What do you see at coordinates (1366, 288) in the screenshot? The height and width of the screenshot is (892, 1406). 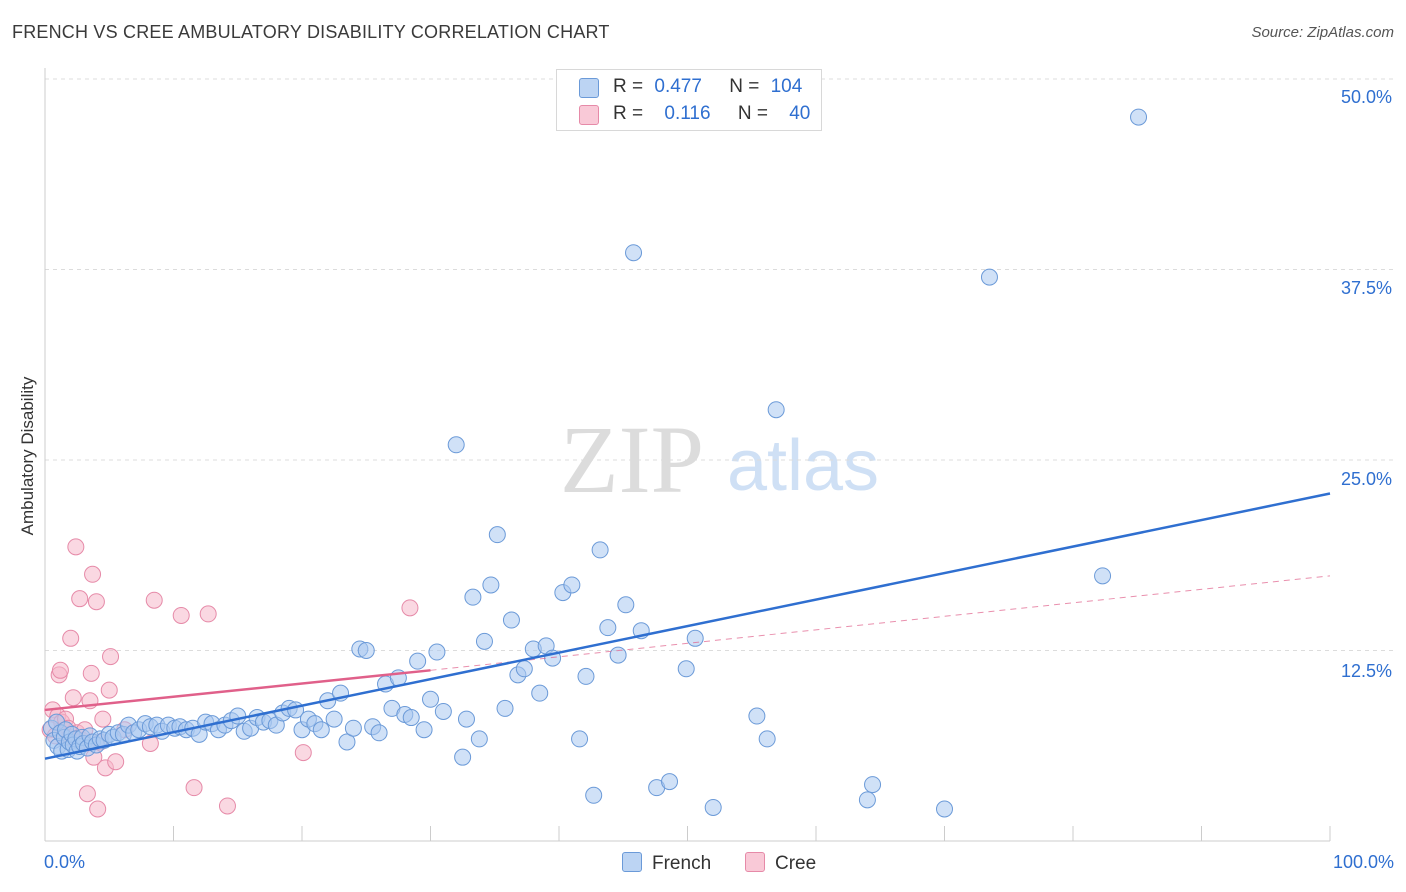 I see `y-tick-37-5: 37.5%` at bounding box center [1366, 288].